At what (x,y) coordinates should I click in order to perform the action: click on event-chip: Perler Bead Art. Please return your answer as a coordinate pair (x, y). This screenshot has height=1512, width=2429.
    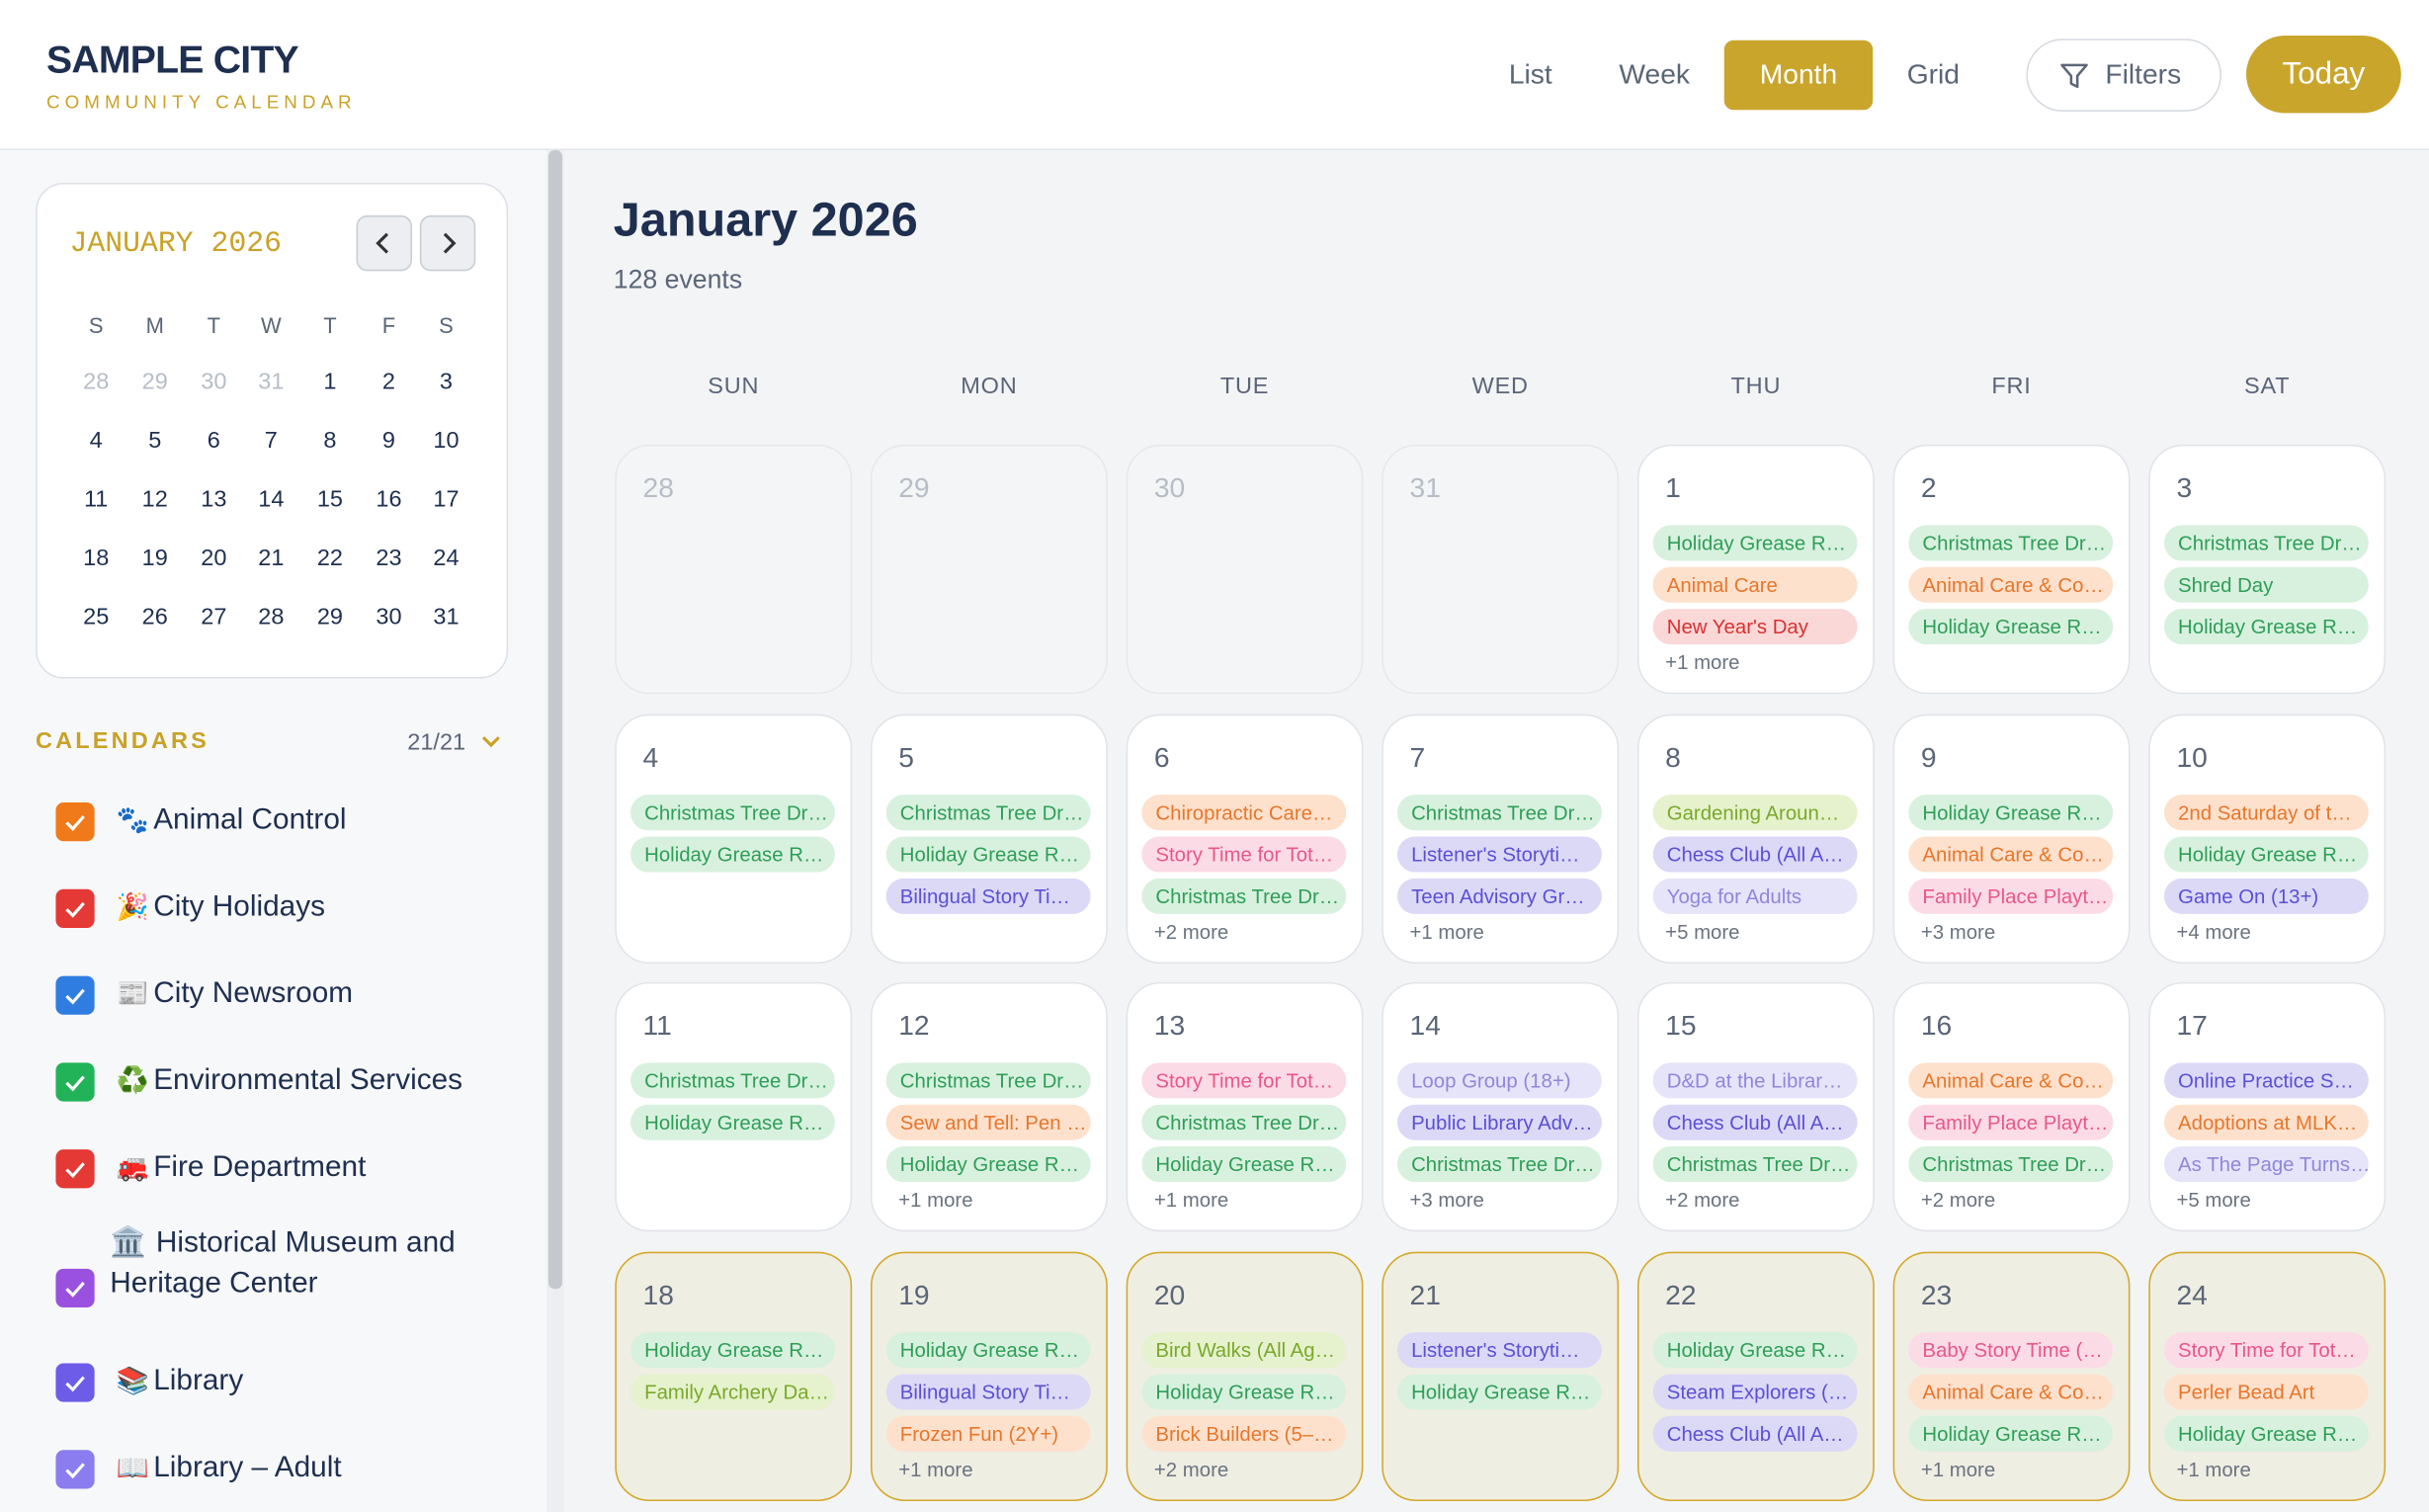
    Looking at the image, I should click on (2266, 1391).